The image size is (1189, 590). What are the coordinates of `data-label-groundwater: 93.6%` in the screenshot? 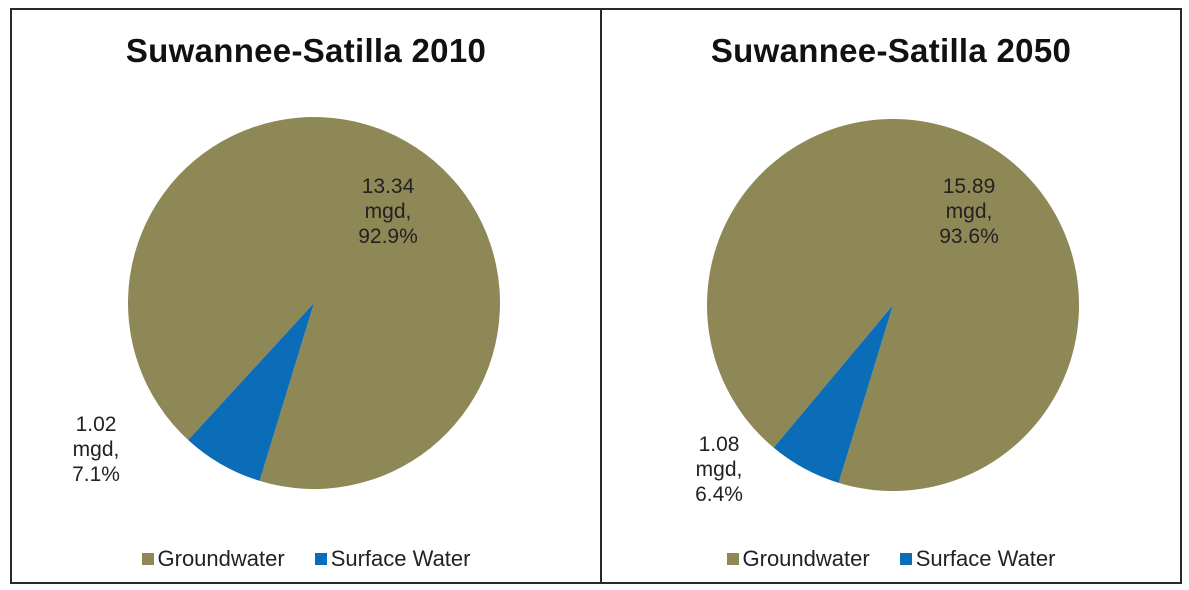 It's located at (969, 236).